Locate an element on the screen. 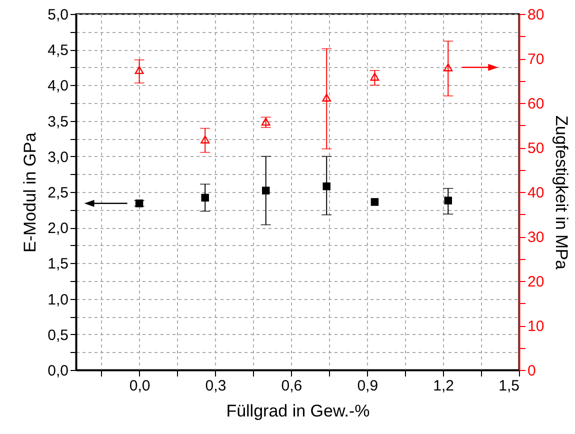 The image size is (575, 434). y-axis-title: E-Modul in GPa is located at coordinates (30, 192).